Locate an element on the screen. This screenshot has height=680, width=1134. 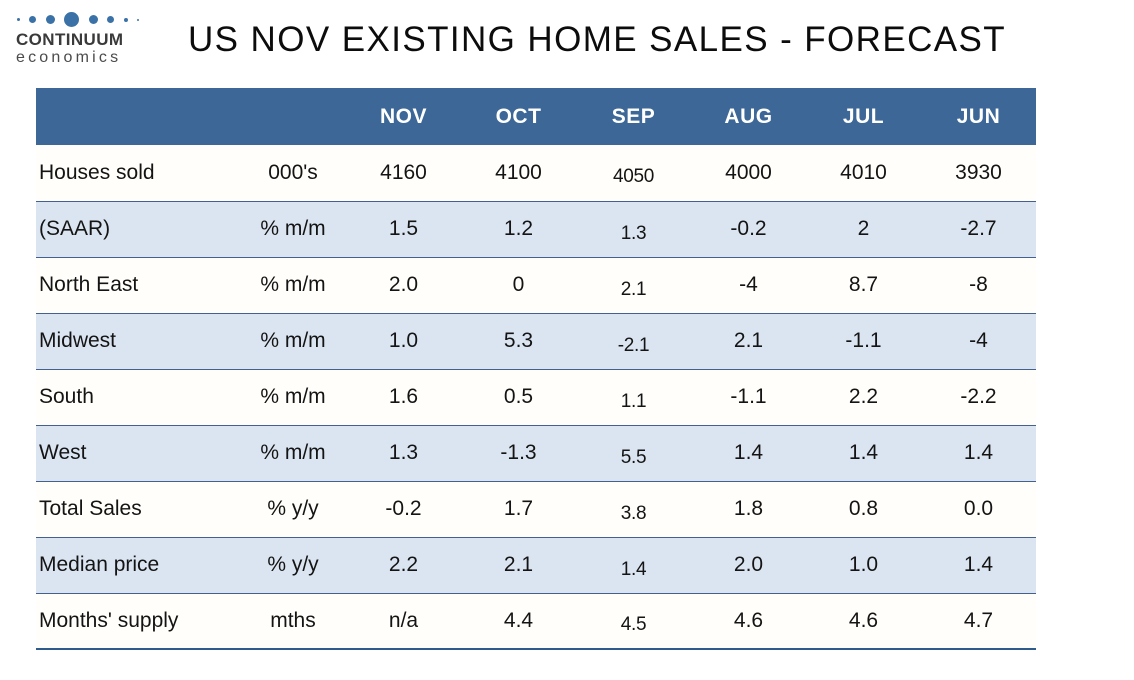
cell: 1.7 is located at coordinates (518, 509).